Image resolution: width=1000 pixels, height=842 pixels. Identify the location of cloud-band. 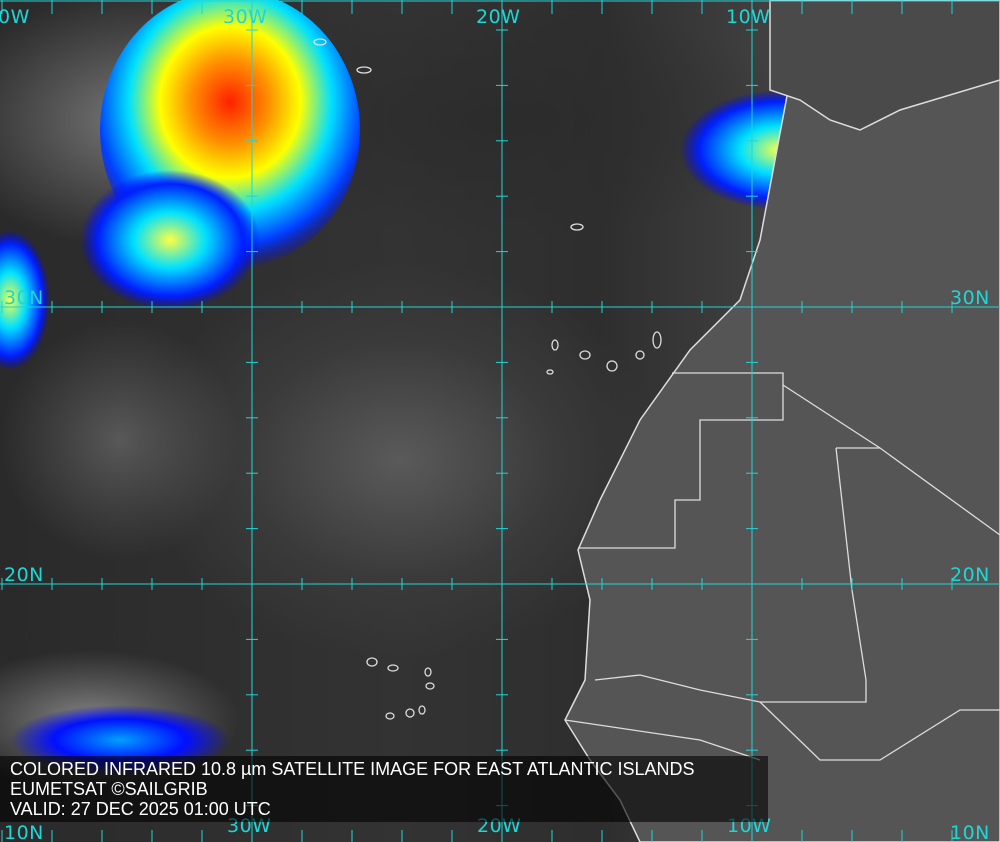
(120, 440).